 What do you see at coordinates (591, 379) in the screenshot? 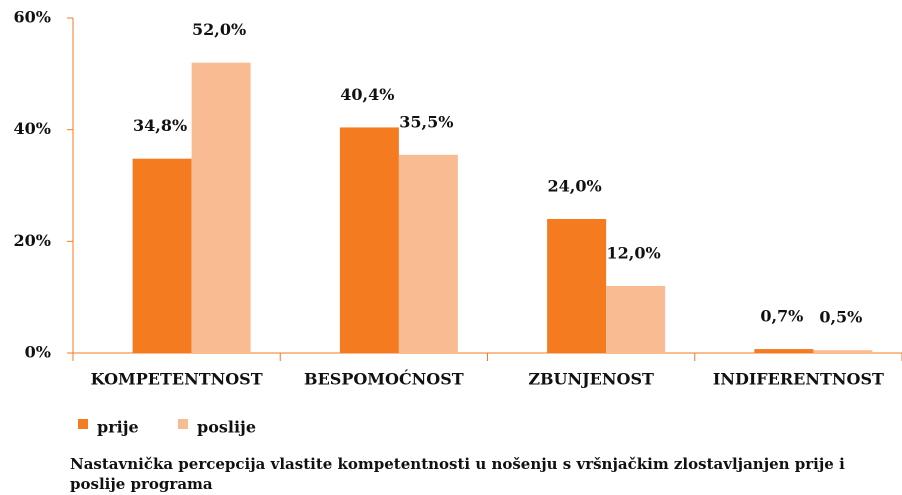
I see `x-tick-label: ZBUNJENOST` at bounding box center [591, 379].